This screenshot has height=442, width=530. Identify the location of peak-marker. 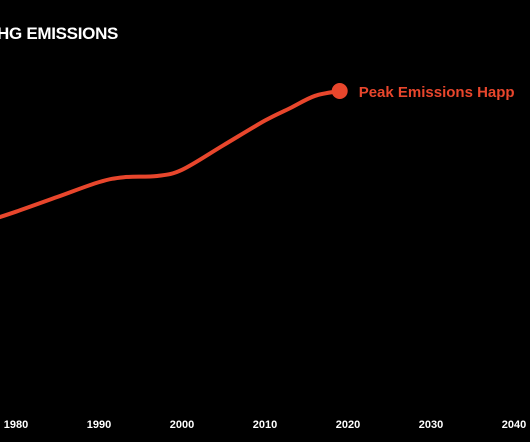
(339, 91).